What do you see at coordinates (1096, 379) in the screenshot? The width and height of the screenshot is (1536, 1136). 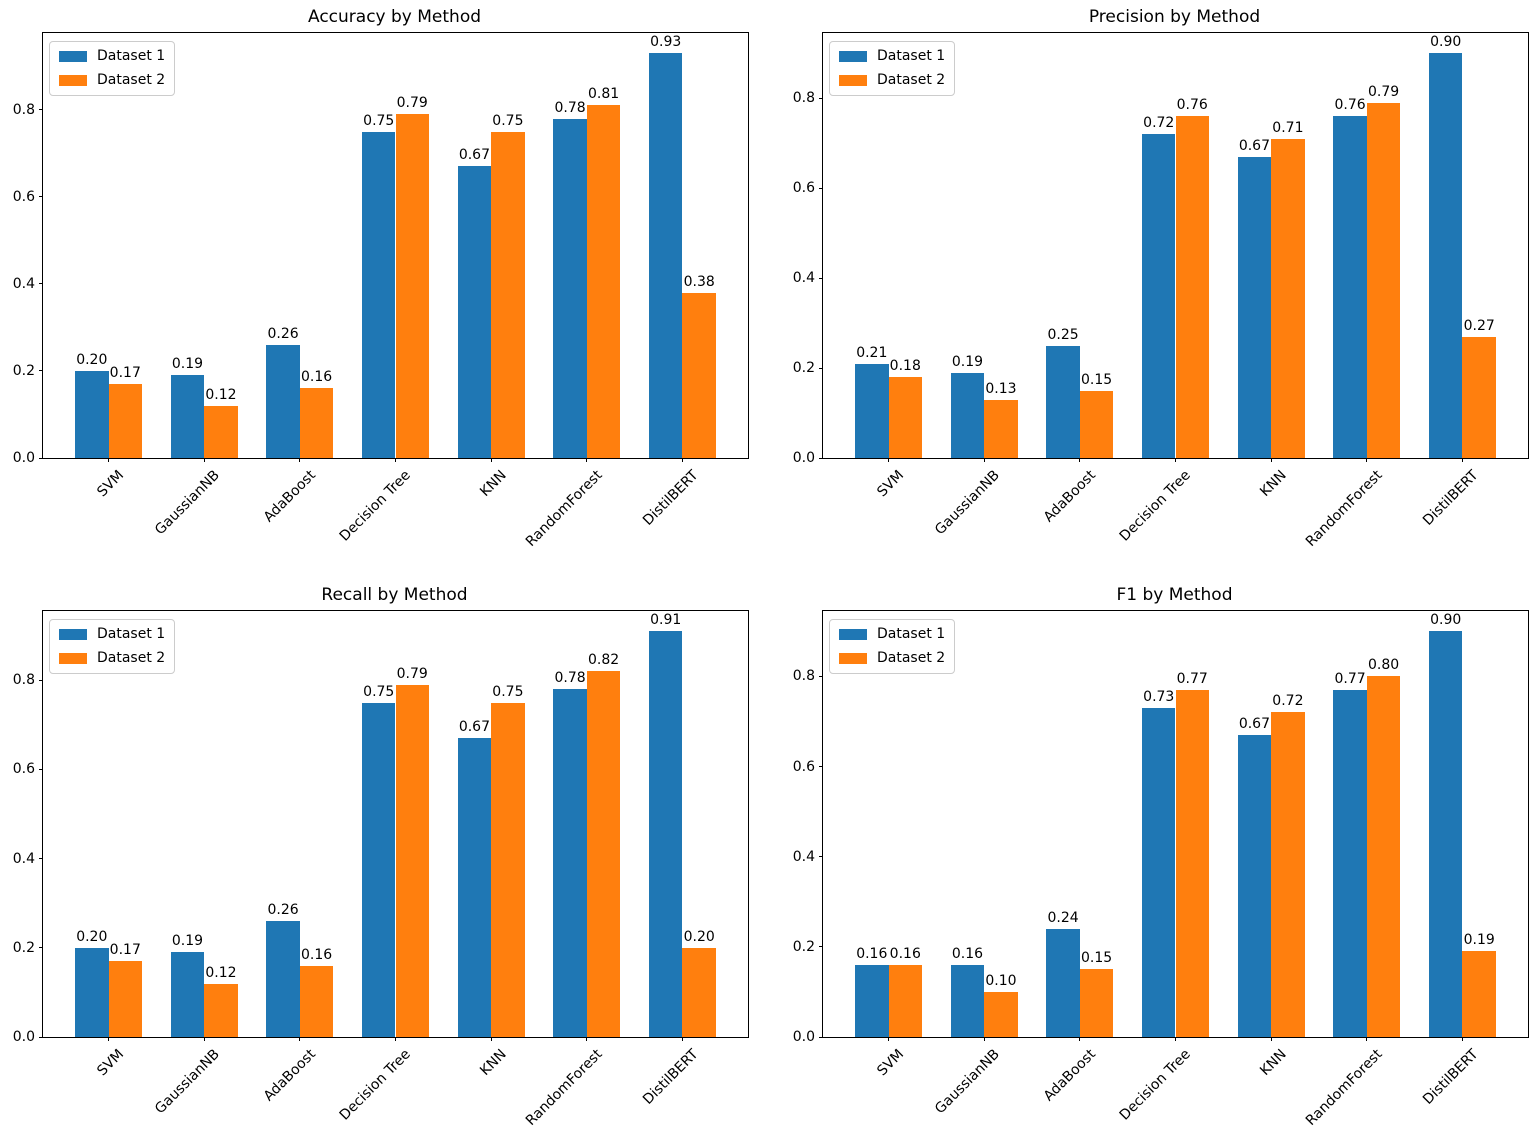 I see `bar-value-label: 0.15` at bounding box center [1096, 379].